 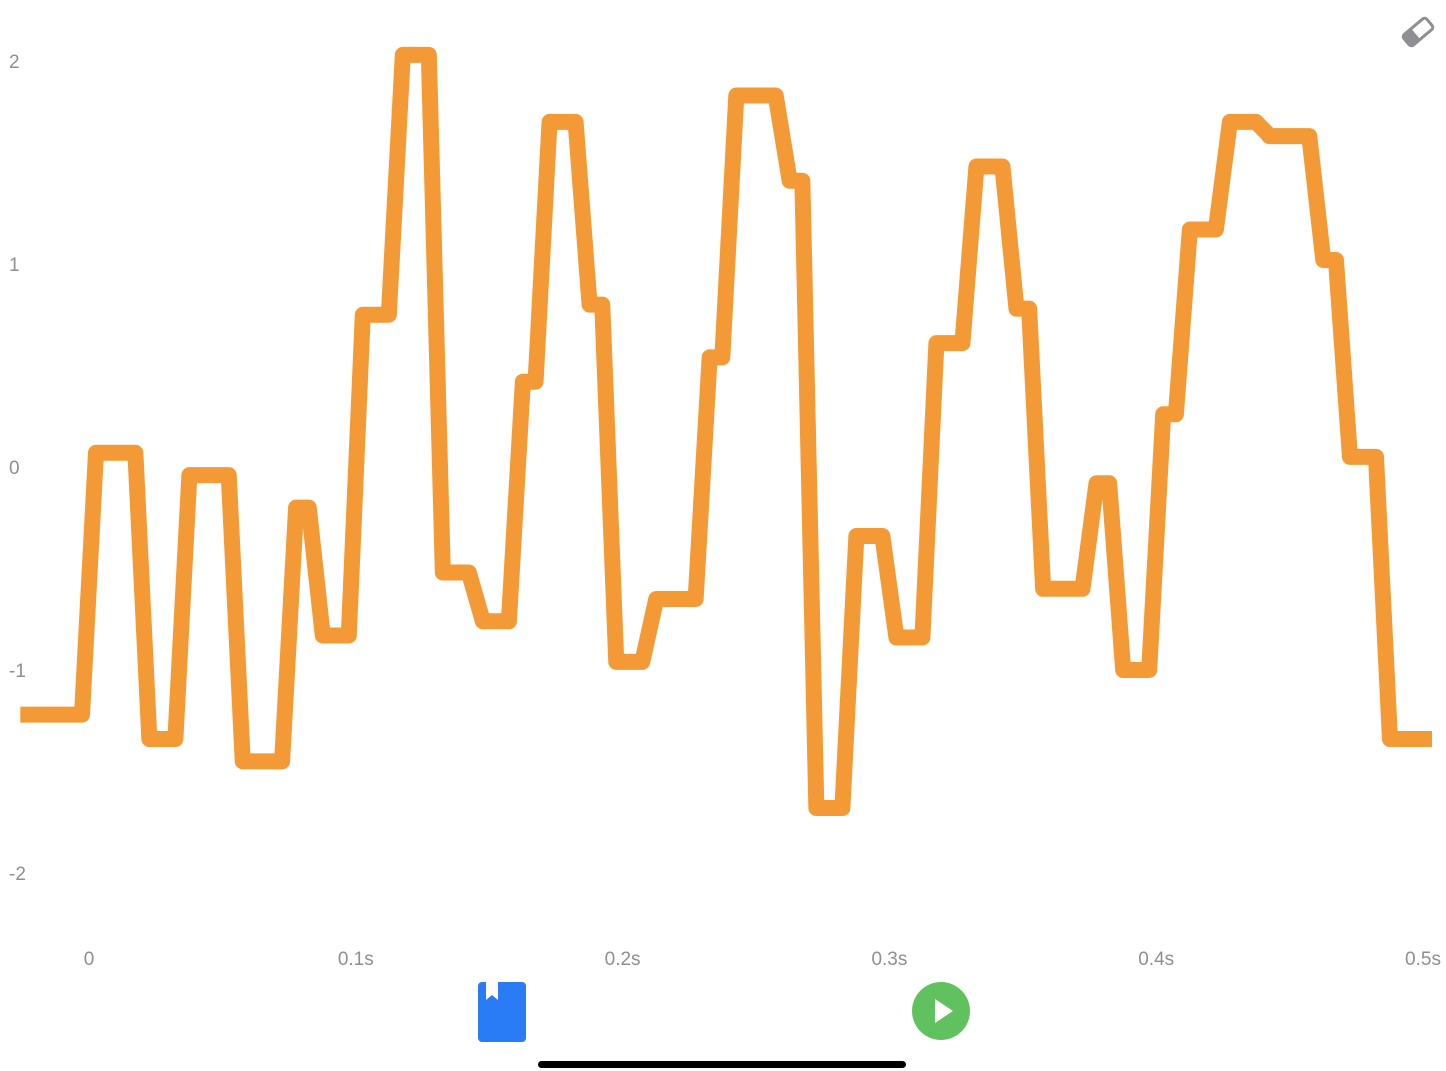 I want to click on y-tick-label: 0, so click(x=14, y=468).